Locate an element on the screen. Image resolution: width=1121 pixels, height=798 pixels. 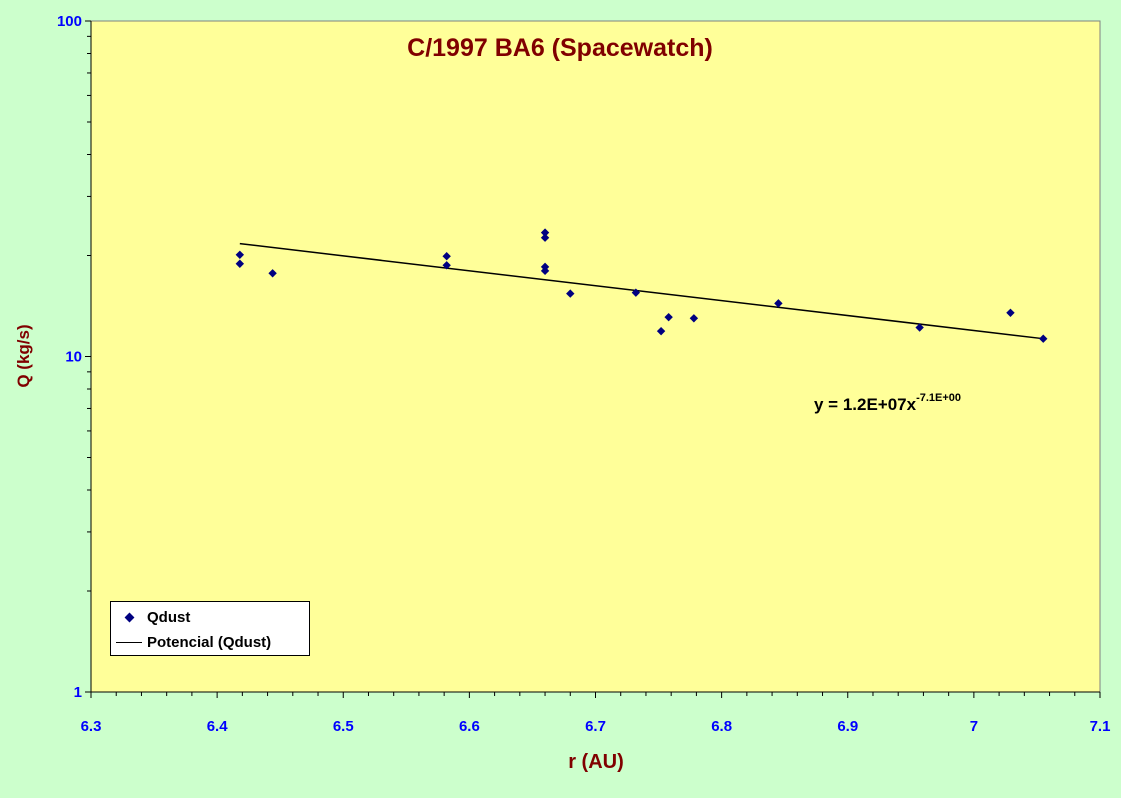
x-tick-label: 7.1 is located at coordinates (1100, 726).